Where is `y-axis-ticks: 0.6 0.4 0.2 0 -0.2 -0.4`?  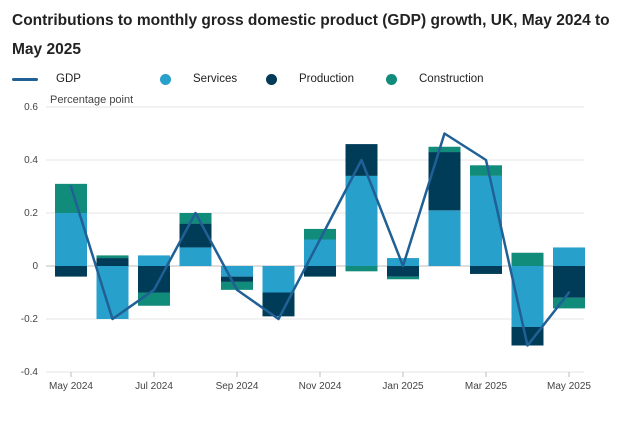
y-axis-ticks: 0.6 0.4 0.2 0 -0.2 -0.4 is located at coordinates (30, 240).